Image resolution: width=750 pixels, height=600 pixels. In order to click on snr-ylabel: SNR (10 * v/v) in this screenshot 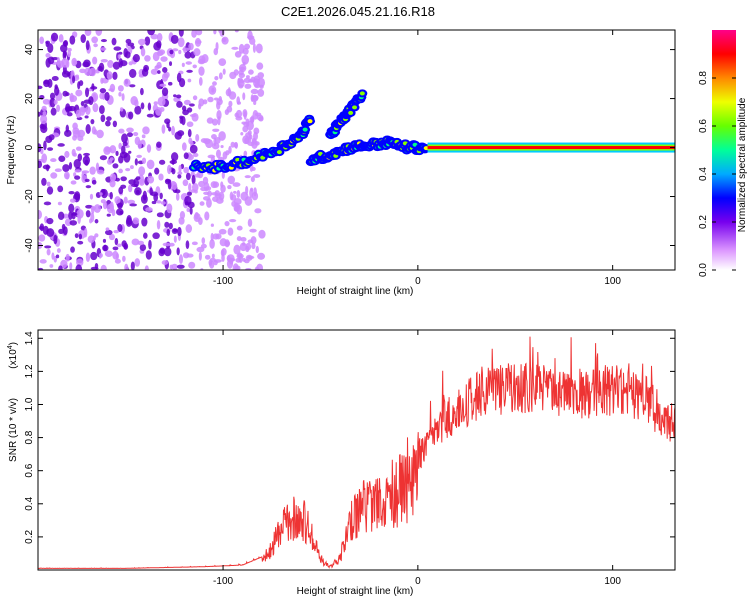, I will do `click(13, 430)`.